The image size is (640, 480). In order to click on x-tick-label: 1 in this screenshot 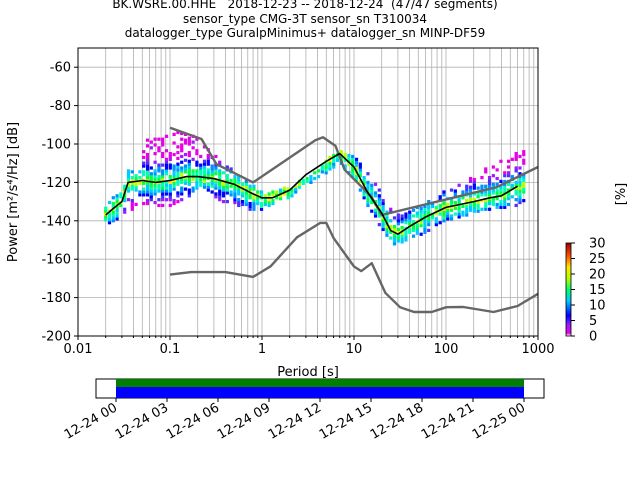, I will do `click(262, 349)`.